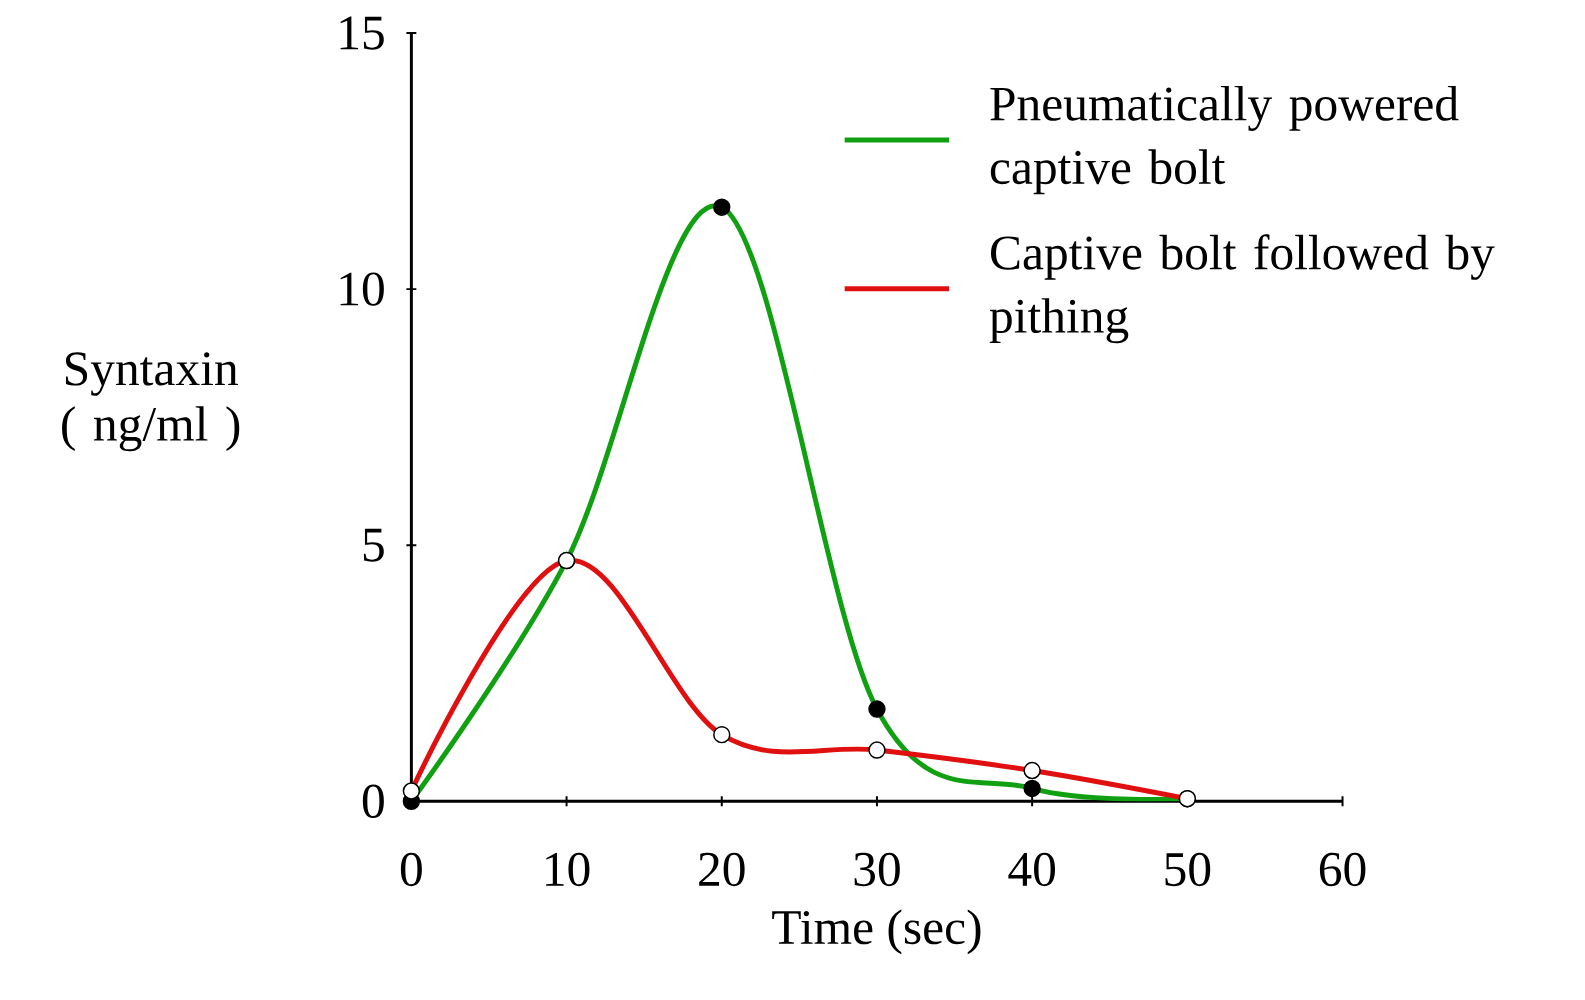 The height and width of the screenshot is (1000, 1585). What do you see at coordinates (362, 289) in the screenshot?
I see `y-tick-label: 10` at bounding box center [362, 289].